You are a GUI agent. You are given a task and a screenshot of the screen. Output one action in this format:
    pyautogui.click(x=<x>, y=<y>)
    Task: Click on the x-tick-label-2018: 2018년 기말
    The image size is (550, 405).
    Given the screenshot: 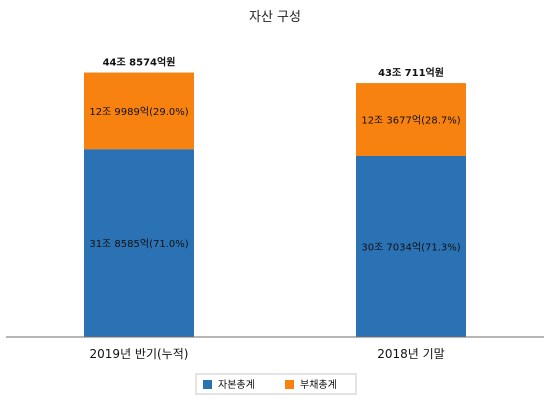 What is the action you would take?
    pyautogui.click(x=410, y=354)
    